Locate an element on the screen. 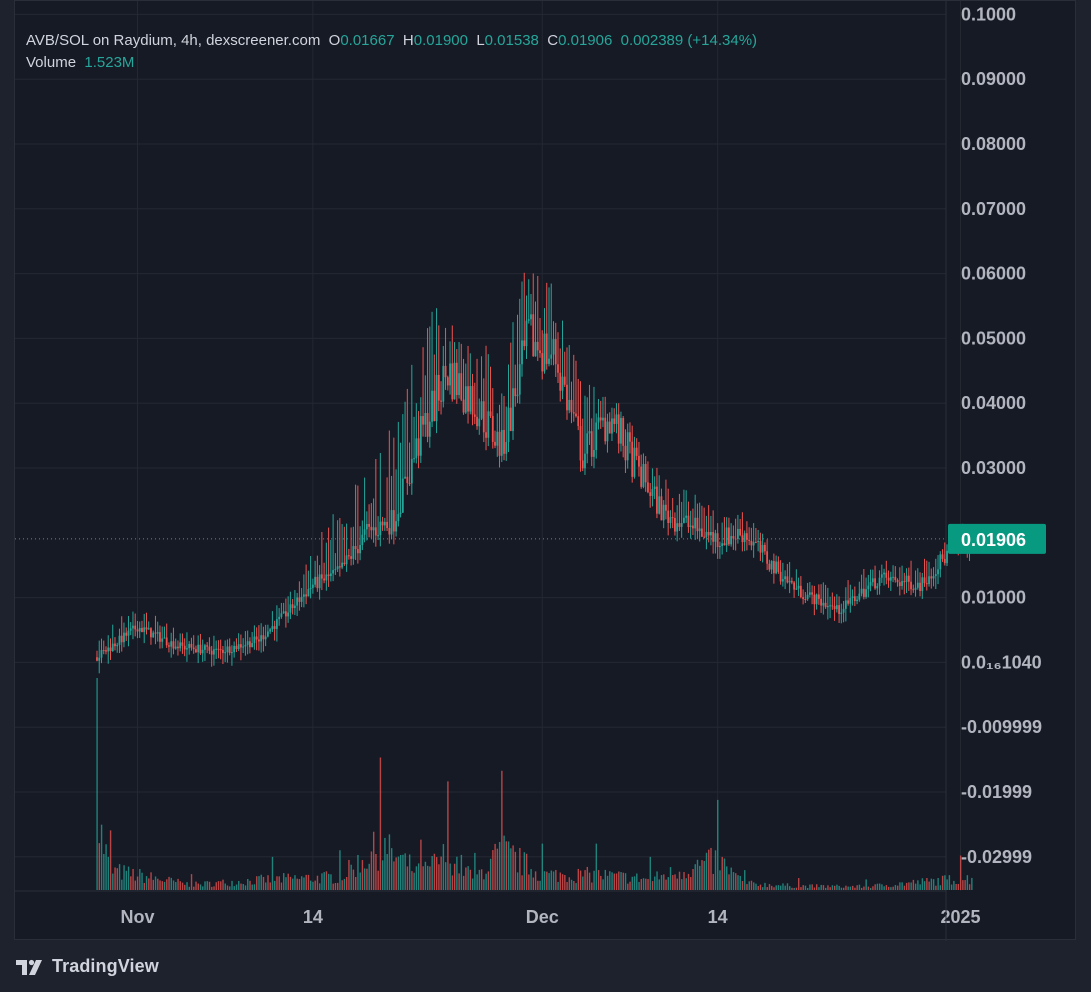  tradingview-logo: TradingView is located at coordinates (87, 966).